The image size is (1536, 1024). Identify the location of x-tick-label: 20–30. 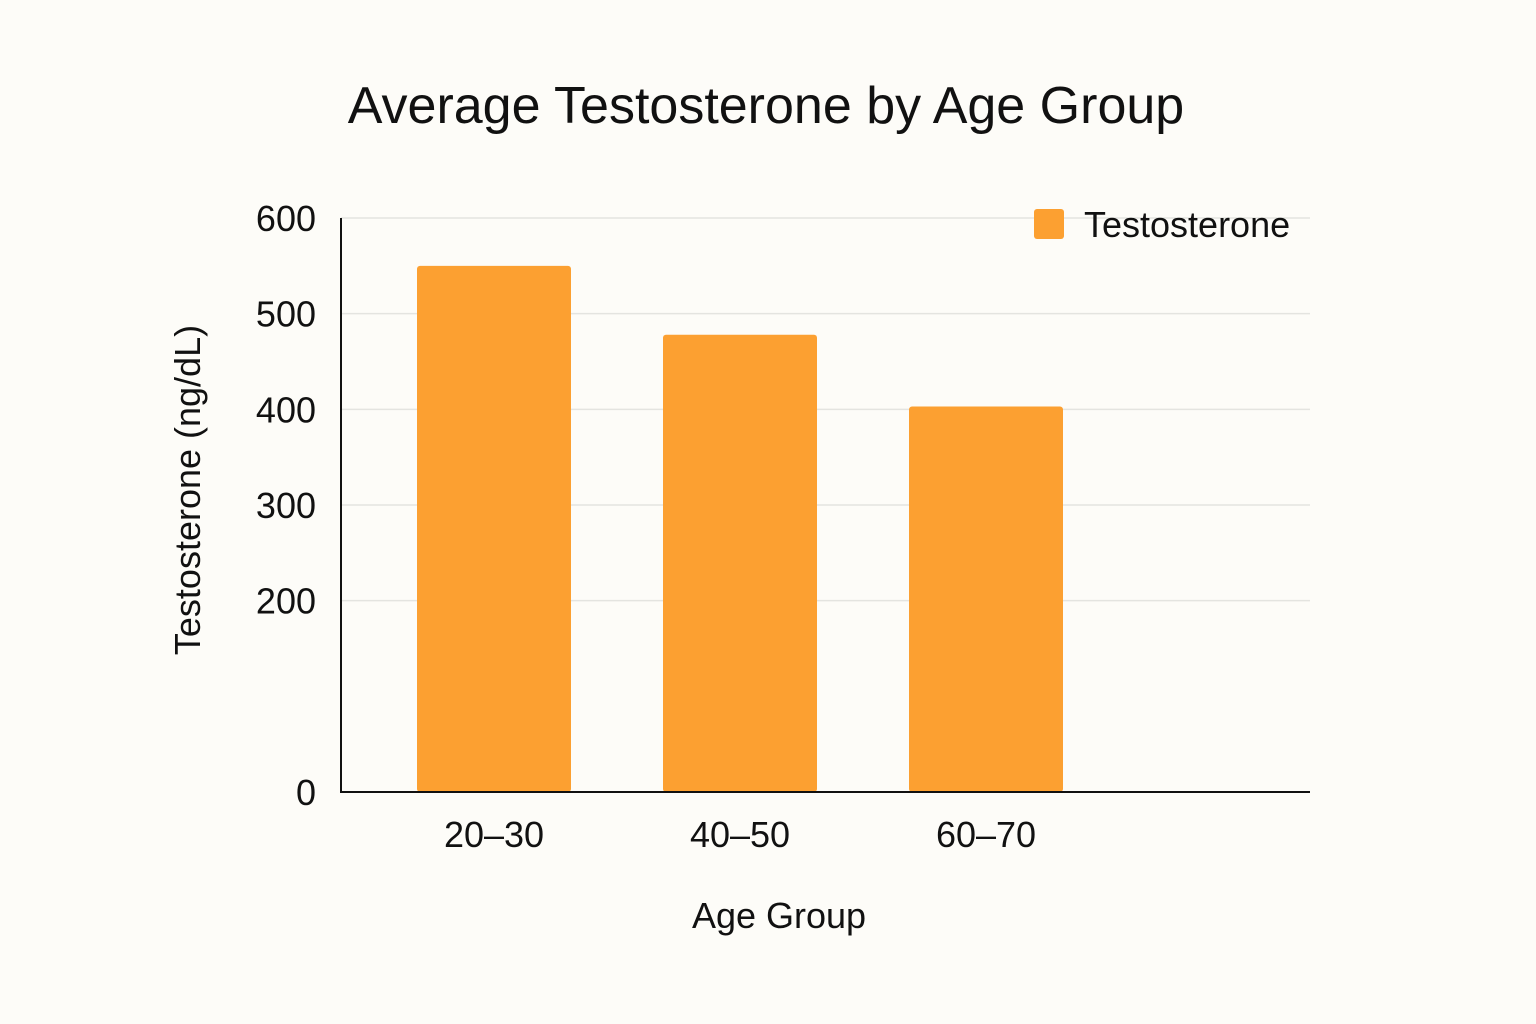
(494, 834).